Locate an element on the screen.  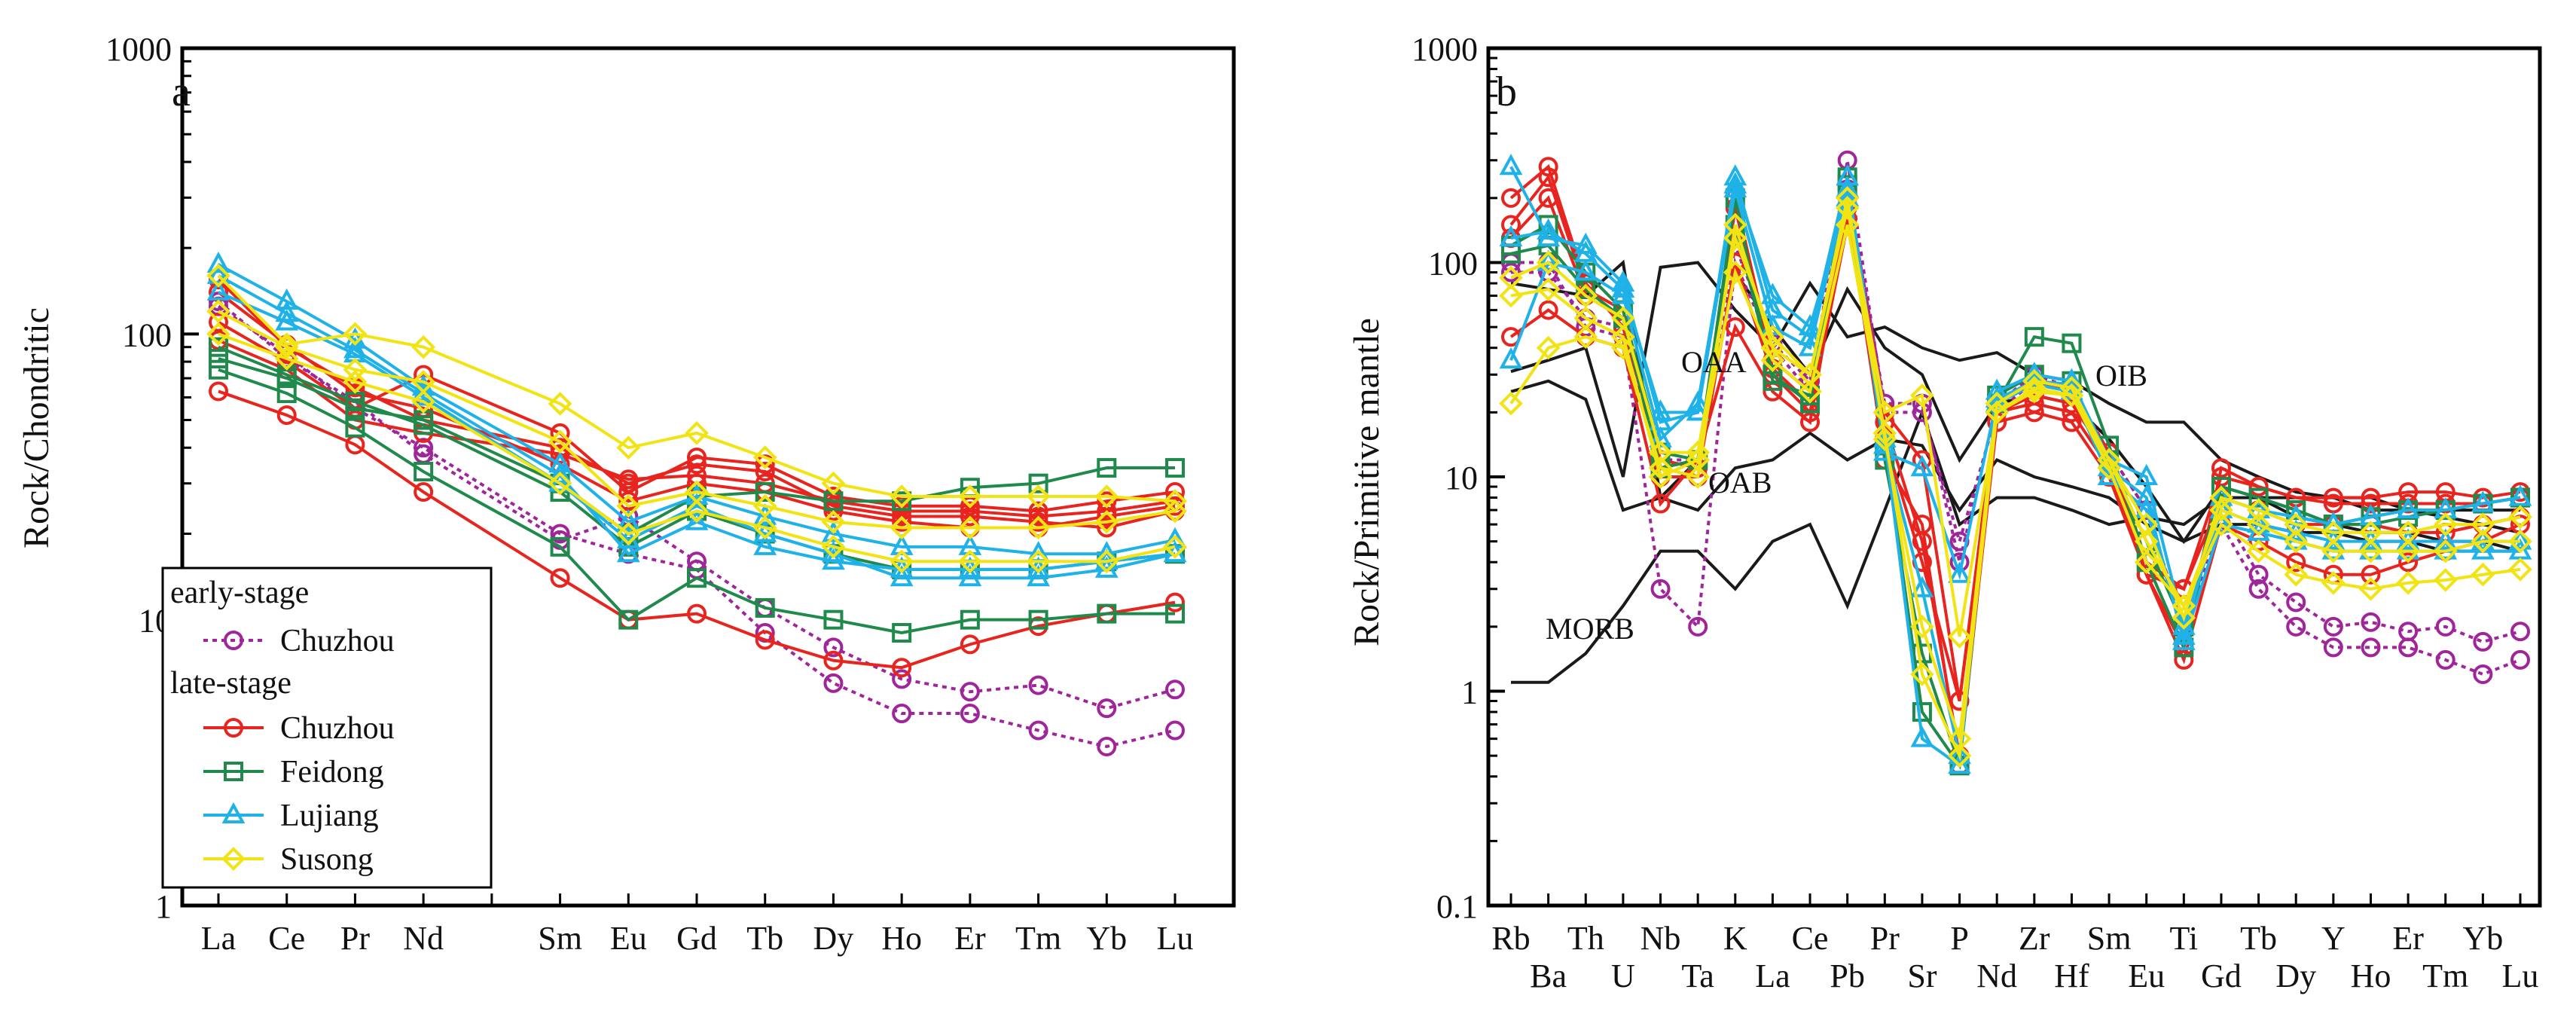
x-tick-label-nb: Nb is located at coordinates (1661, 938).